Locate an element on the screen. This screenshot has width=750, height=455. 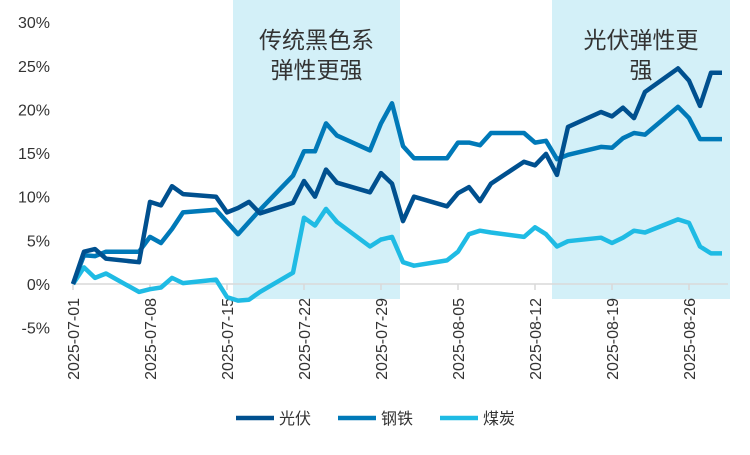
legend-label: 光伏 is located at coordinates (295, 419).